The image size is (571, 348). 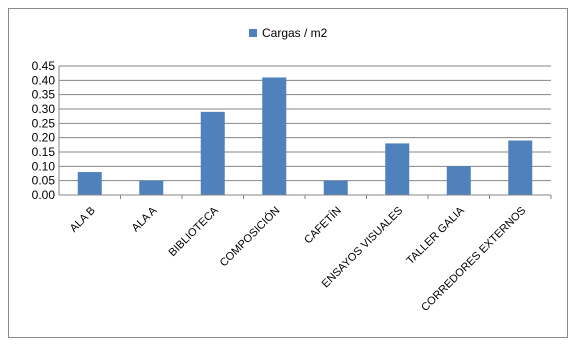 What do you see at coordinates (249, 236) in the screenshot?
I see `x-tick-label: COMPOSICIÓN` at bounding box center [249, 236].